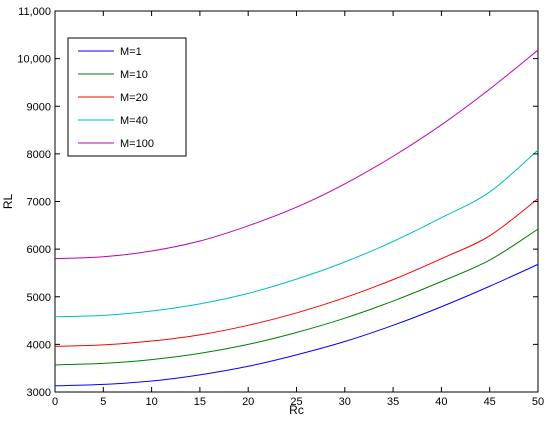 The image size is (550, 423). I want to click on x-tick-label: 45, so click(490, 402).